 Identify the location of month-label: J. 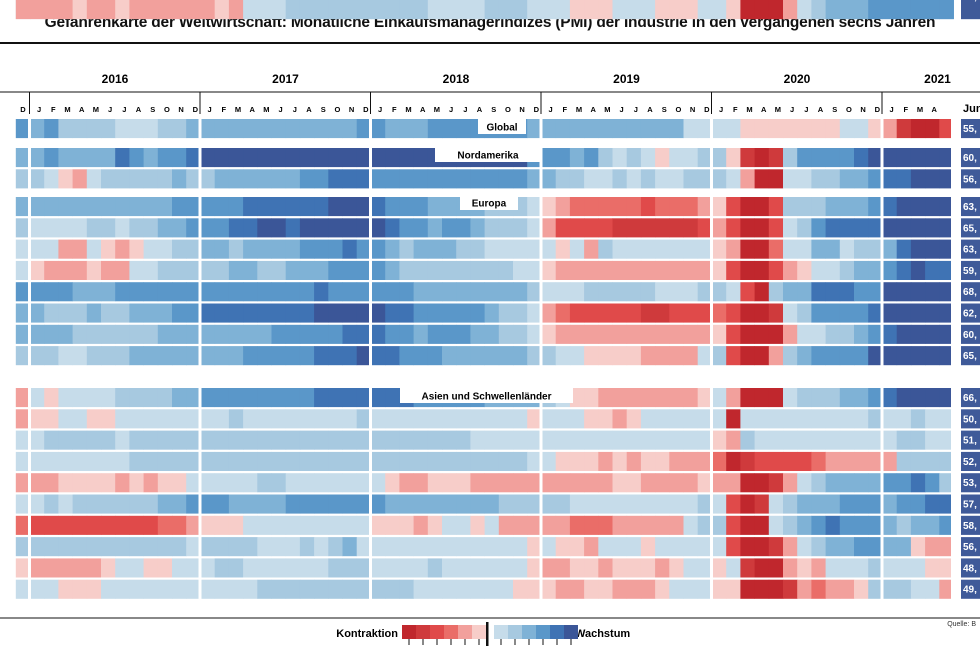
(892, 109).